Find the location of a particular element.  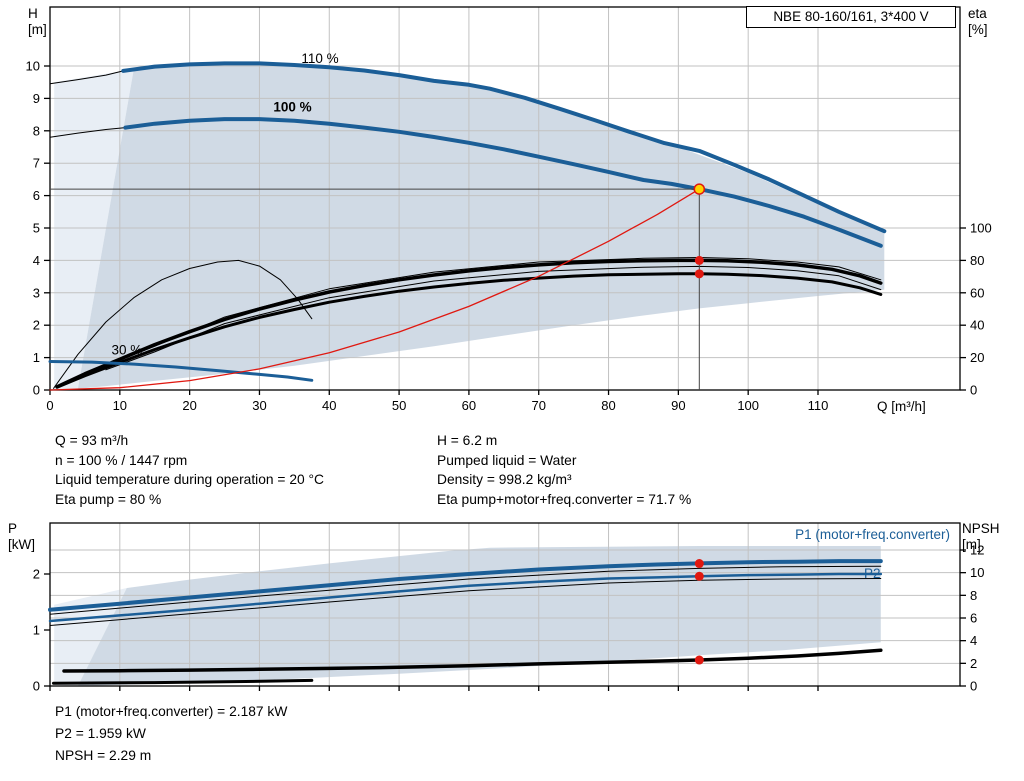

p1-curve-label: P1 (motor+freq.converter) is located at coordinates (872, 534).